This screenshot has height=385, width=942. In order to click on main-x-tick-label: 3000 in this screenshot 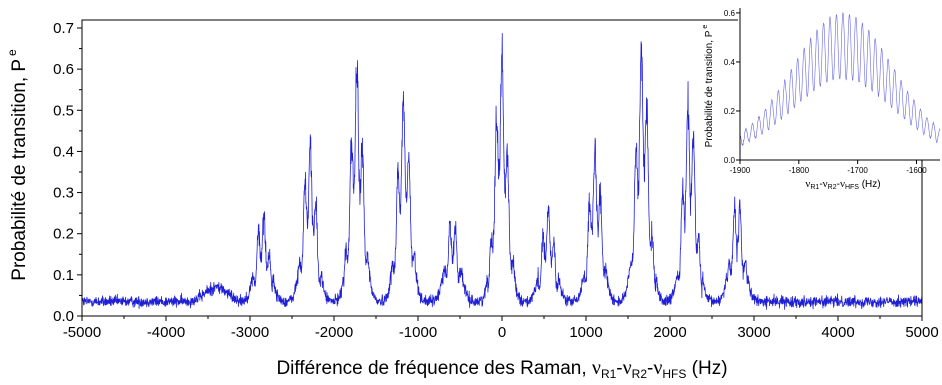, I will do `click(753, 332)`.